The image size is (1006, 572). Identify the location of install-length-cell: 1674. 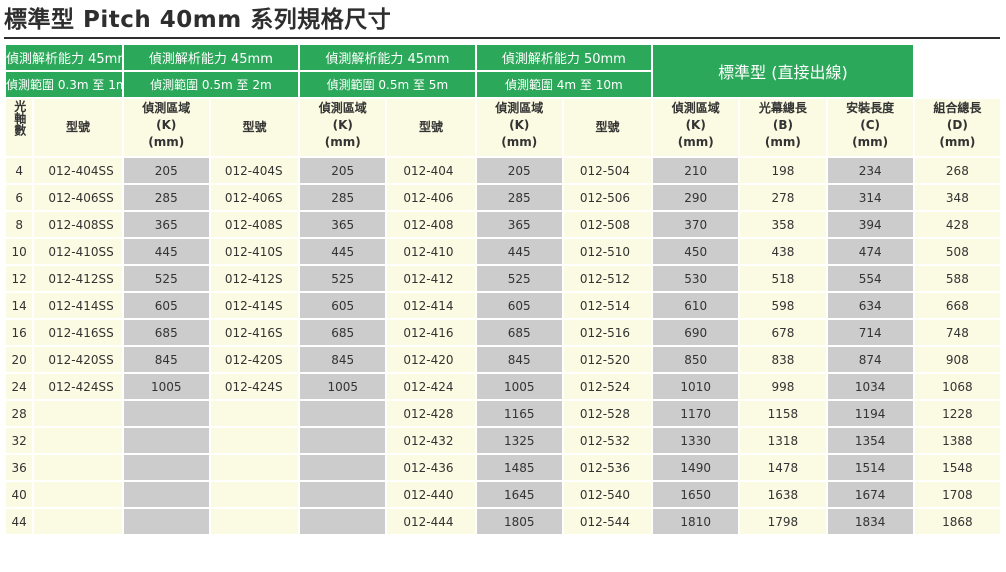
(870, 494).